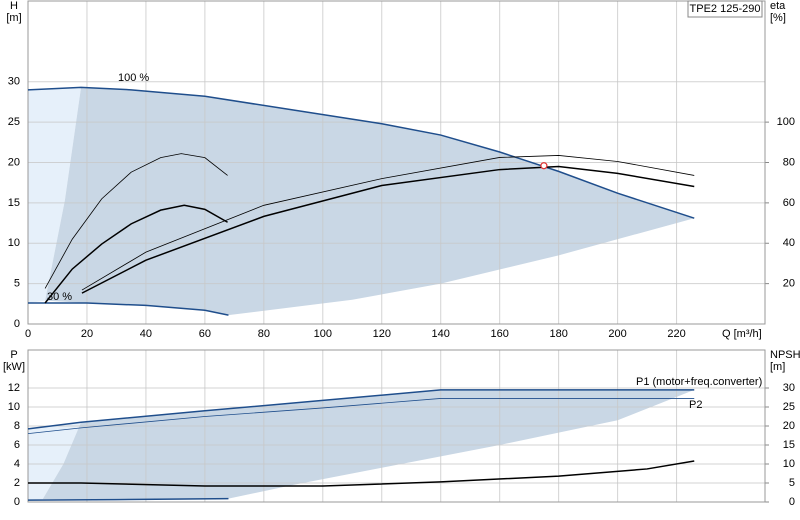 The image size is (800, 520). Describe the element at coordinates (742, 334) in the screenshot. I see `x-axis-label: Q [m³/h]` at that location.